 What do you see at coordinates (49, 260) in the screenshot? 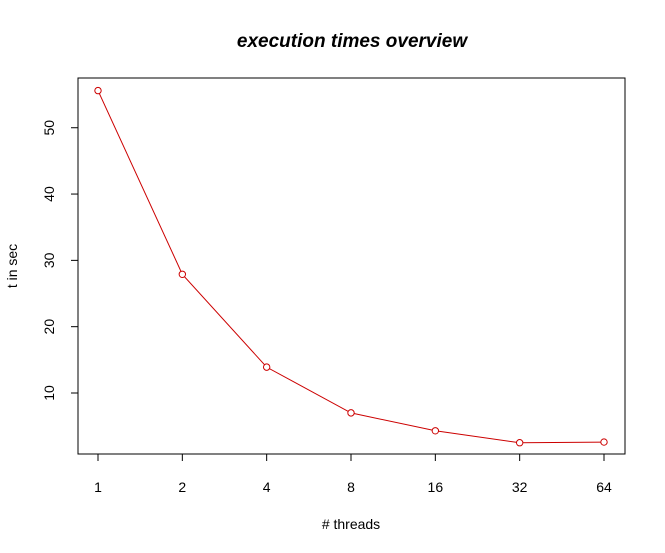
I see `y-tick-label: 30` at bounding box center [49, 260].